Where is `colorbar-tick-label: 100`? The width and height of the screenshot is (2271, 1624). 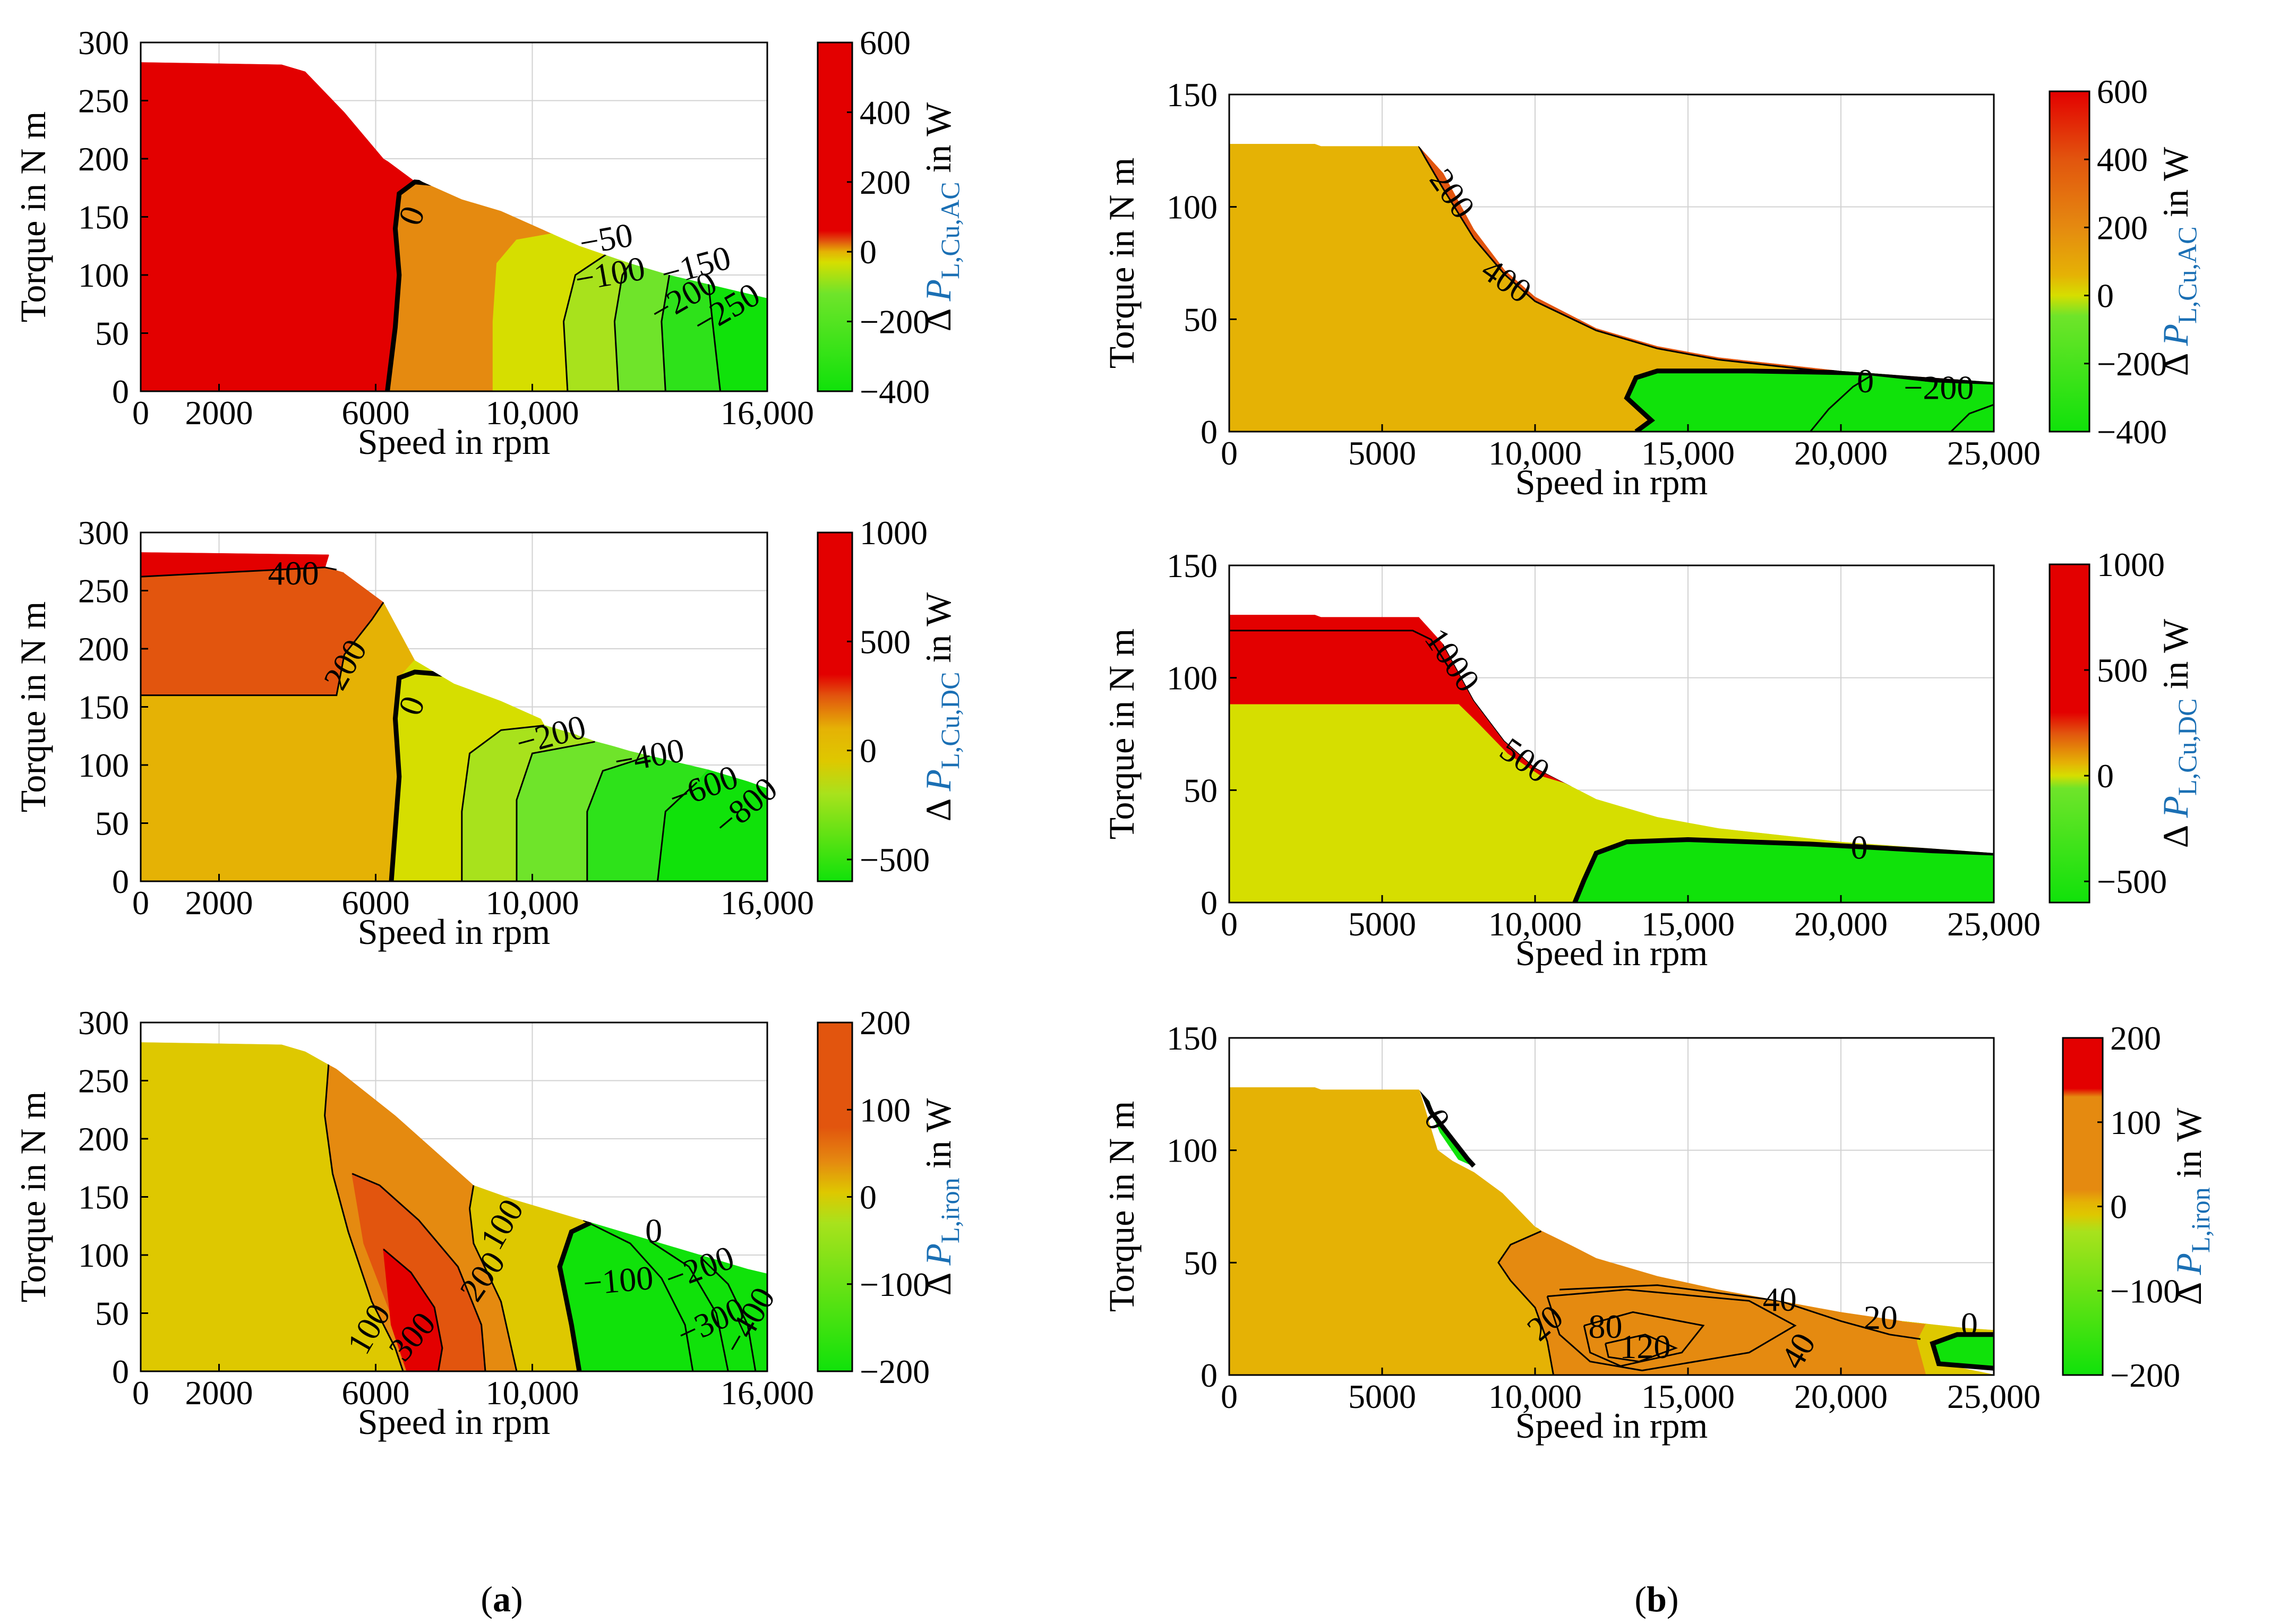 colorbar-tick-label: 100 is located at coordinates (2135, 1122).